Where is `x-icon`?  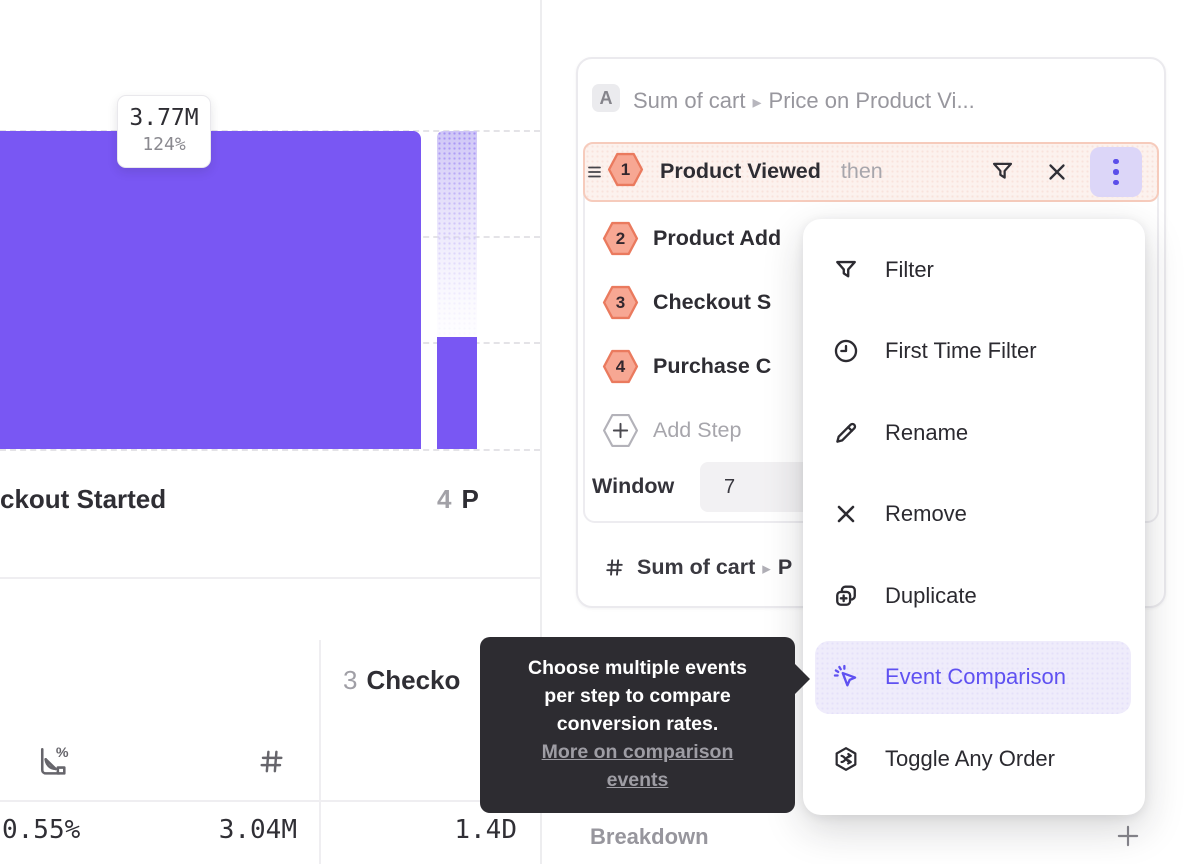 x-icon is located at coordinates (846, 514).